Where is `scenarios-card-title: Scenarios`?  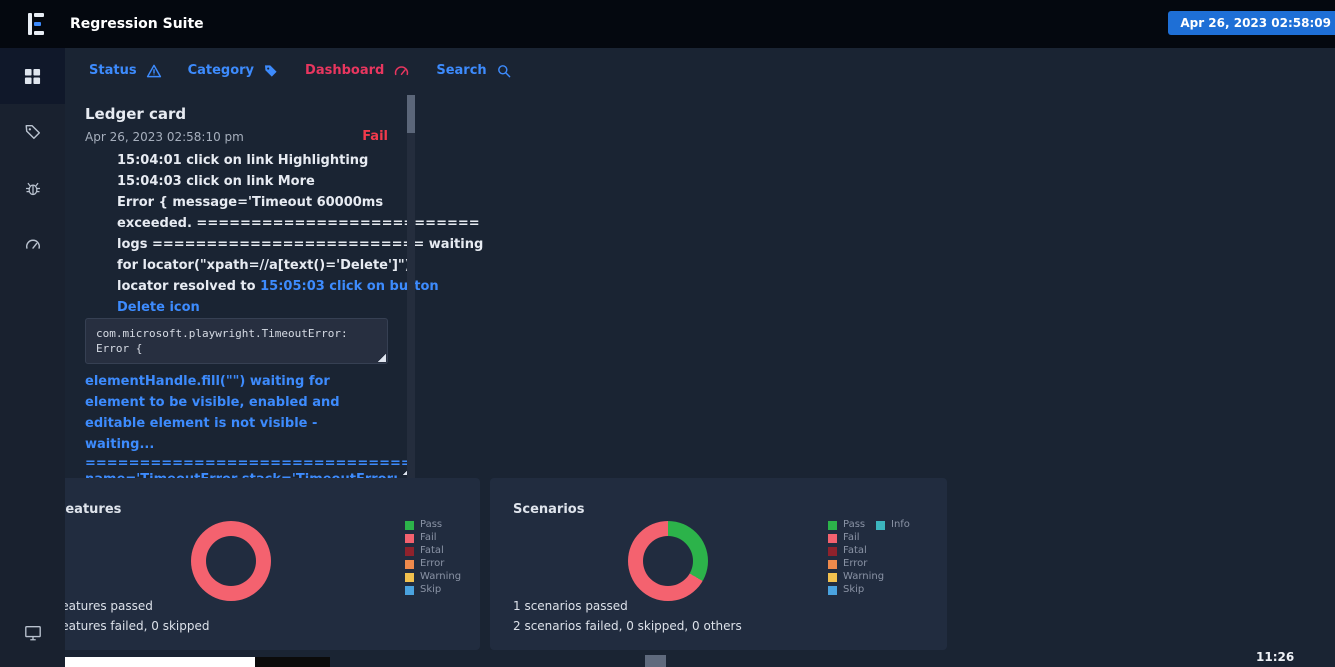 scenarios-card-title: Scenarios is located at coordinates (549, 509).